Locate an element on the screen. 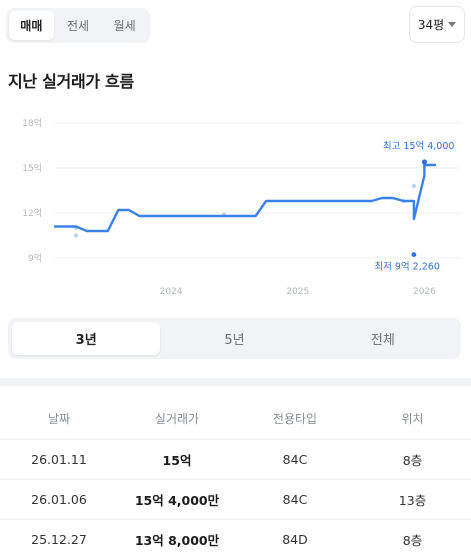 The width and height of the screenshot is (471, 557). max-price-label: 최고 15억 4,000 is located at coordinates (419, 146).